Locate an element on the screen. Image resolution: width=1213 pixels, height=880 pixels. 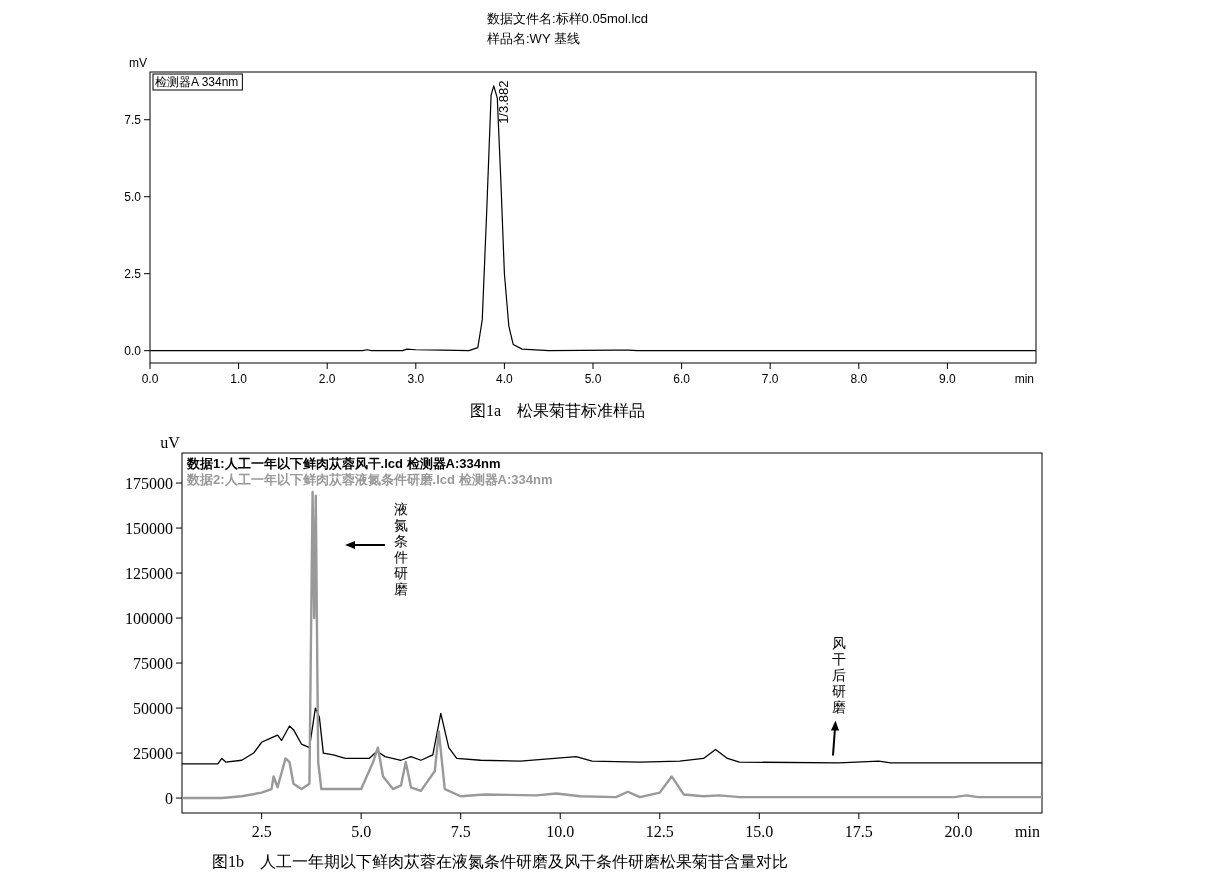
x-tick-label: 7.5 is located at coordinates (460, 831).